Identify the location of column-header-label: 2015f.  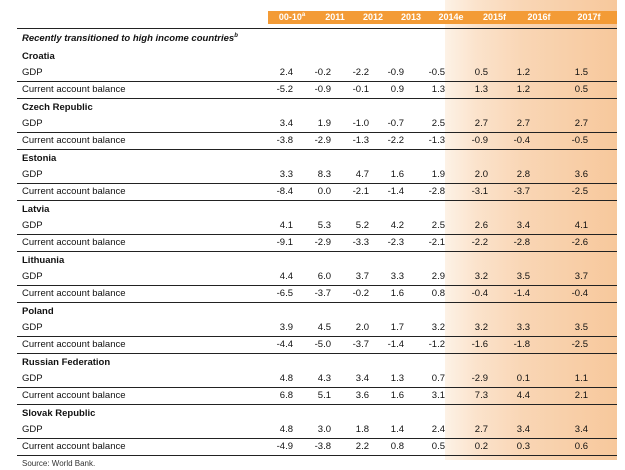
(494, 17).